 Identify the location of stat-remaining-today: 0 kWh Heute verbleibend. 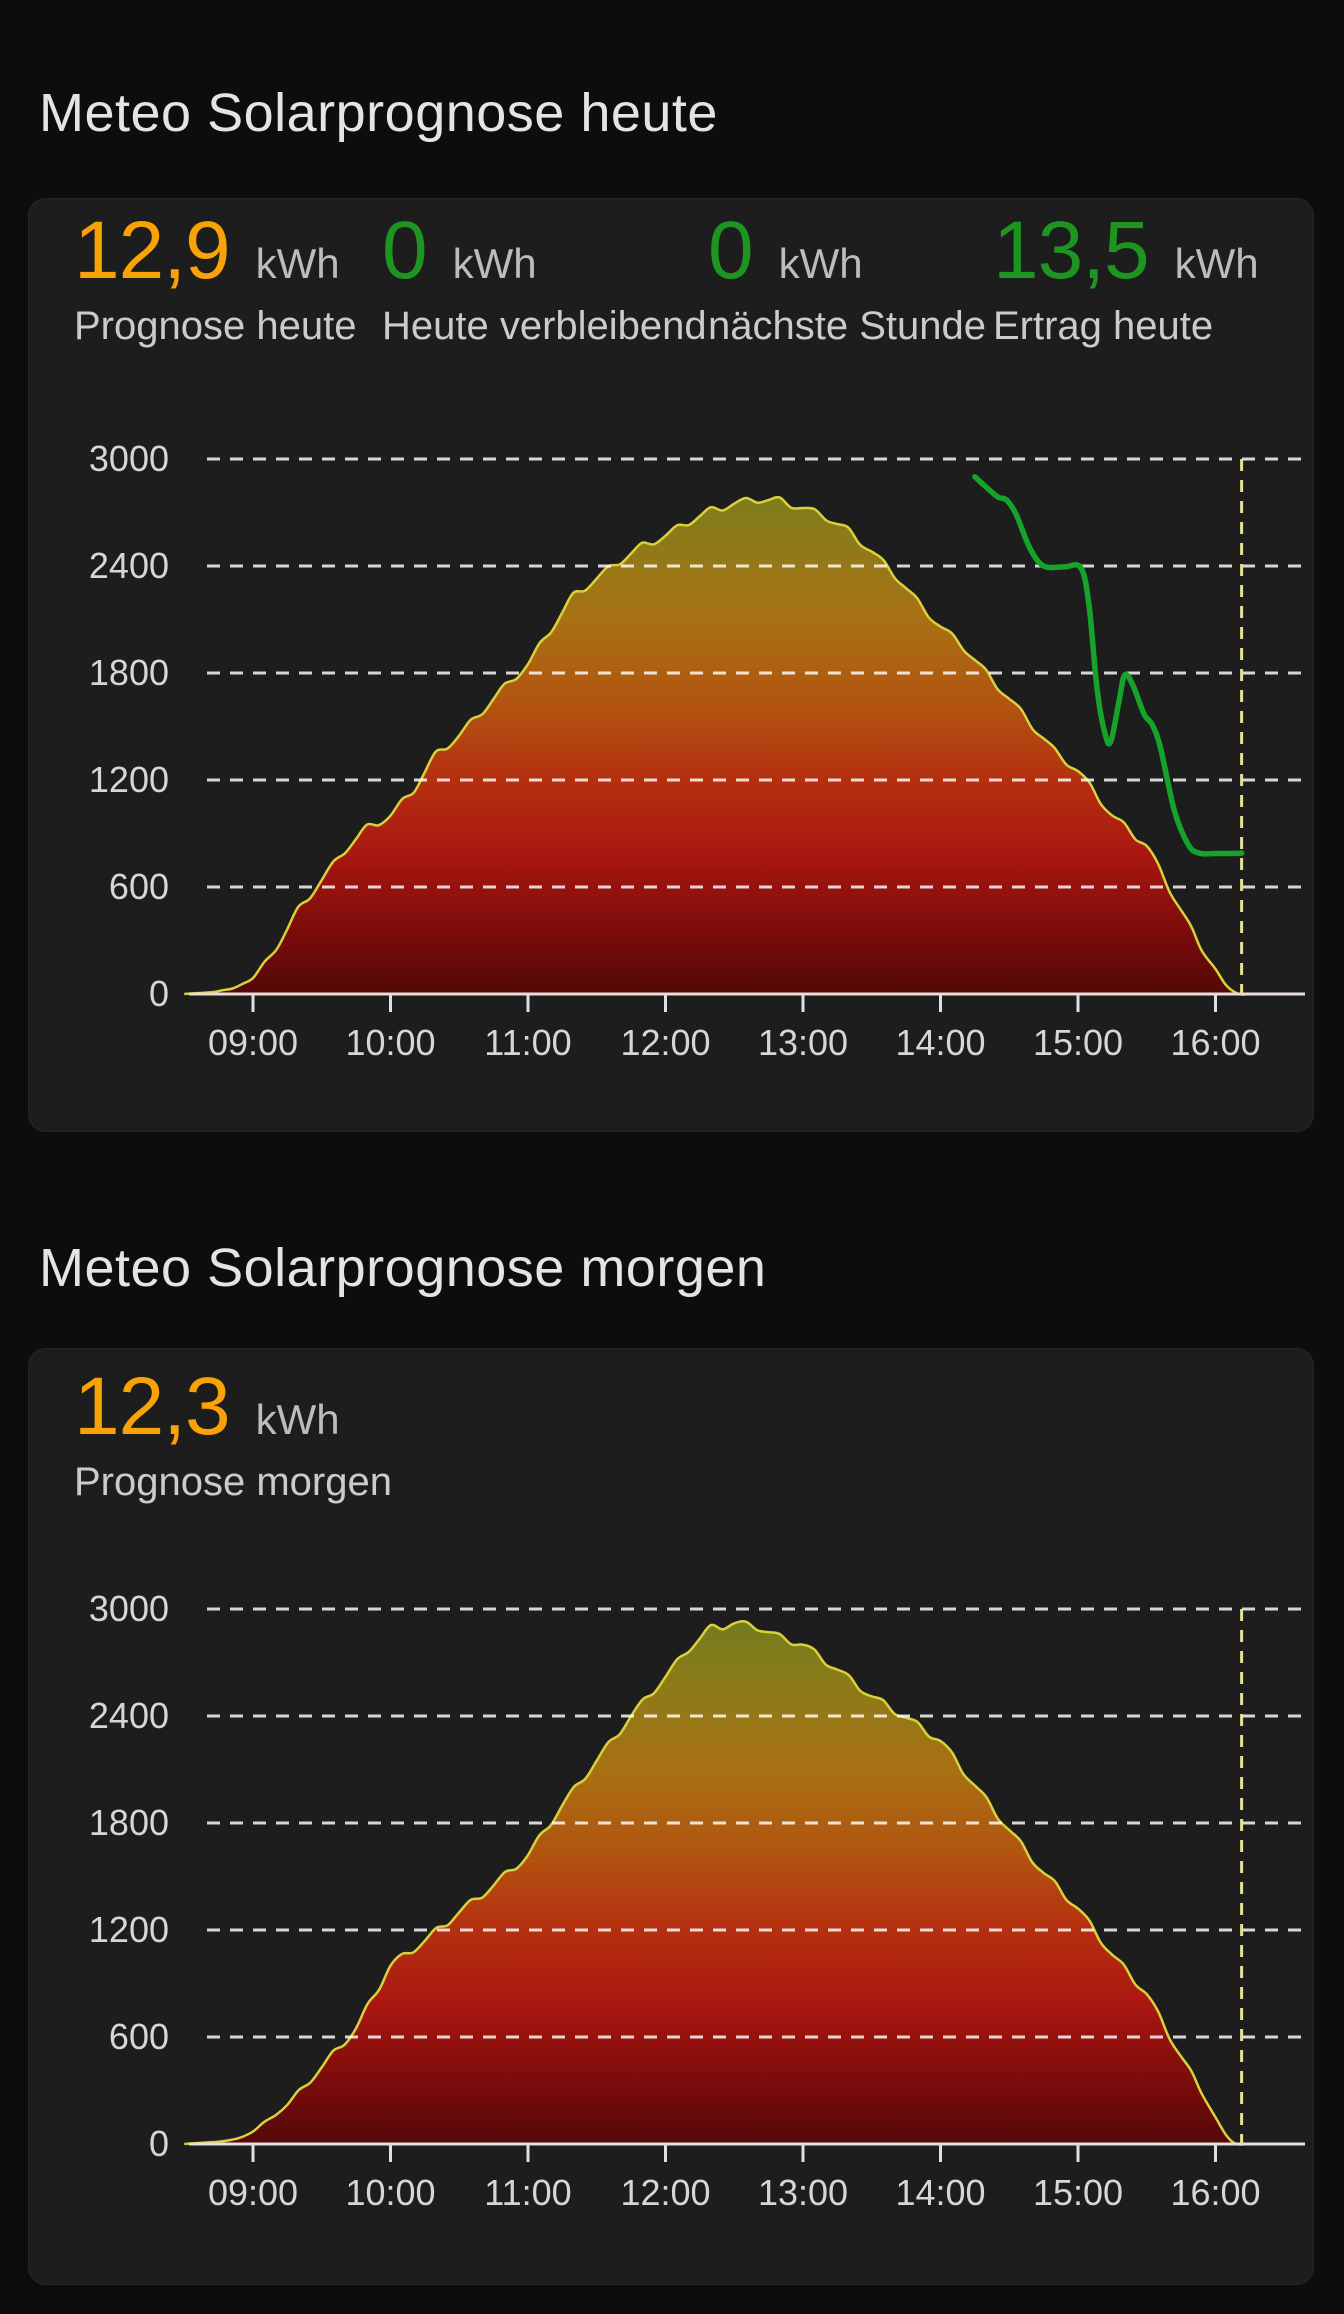
(544, 277).